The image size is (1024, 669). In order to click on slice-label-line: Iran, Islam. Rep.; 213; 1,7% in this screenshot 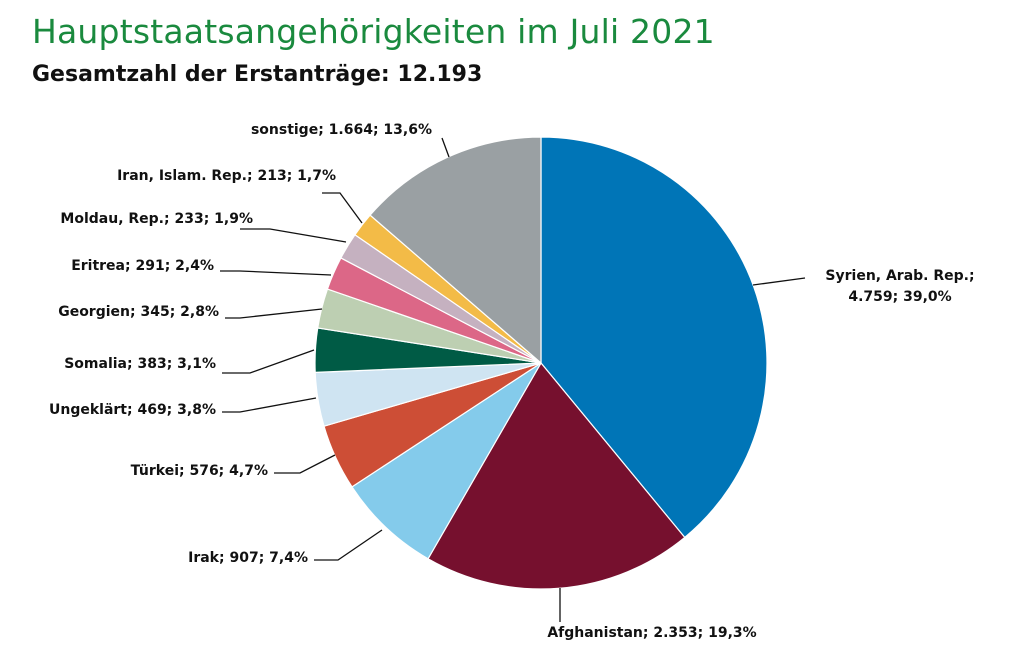, I will do `click(226, 176)`.